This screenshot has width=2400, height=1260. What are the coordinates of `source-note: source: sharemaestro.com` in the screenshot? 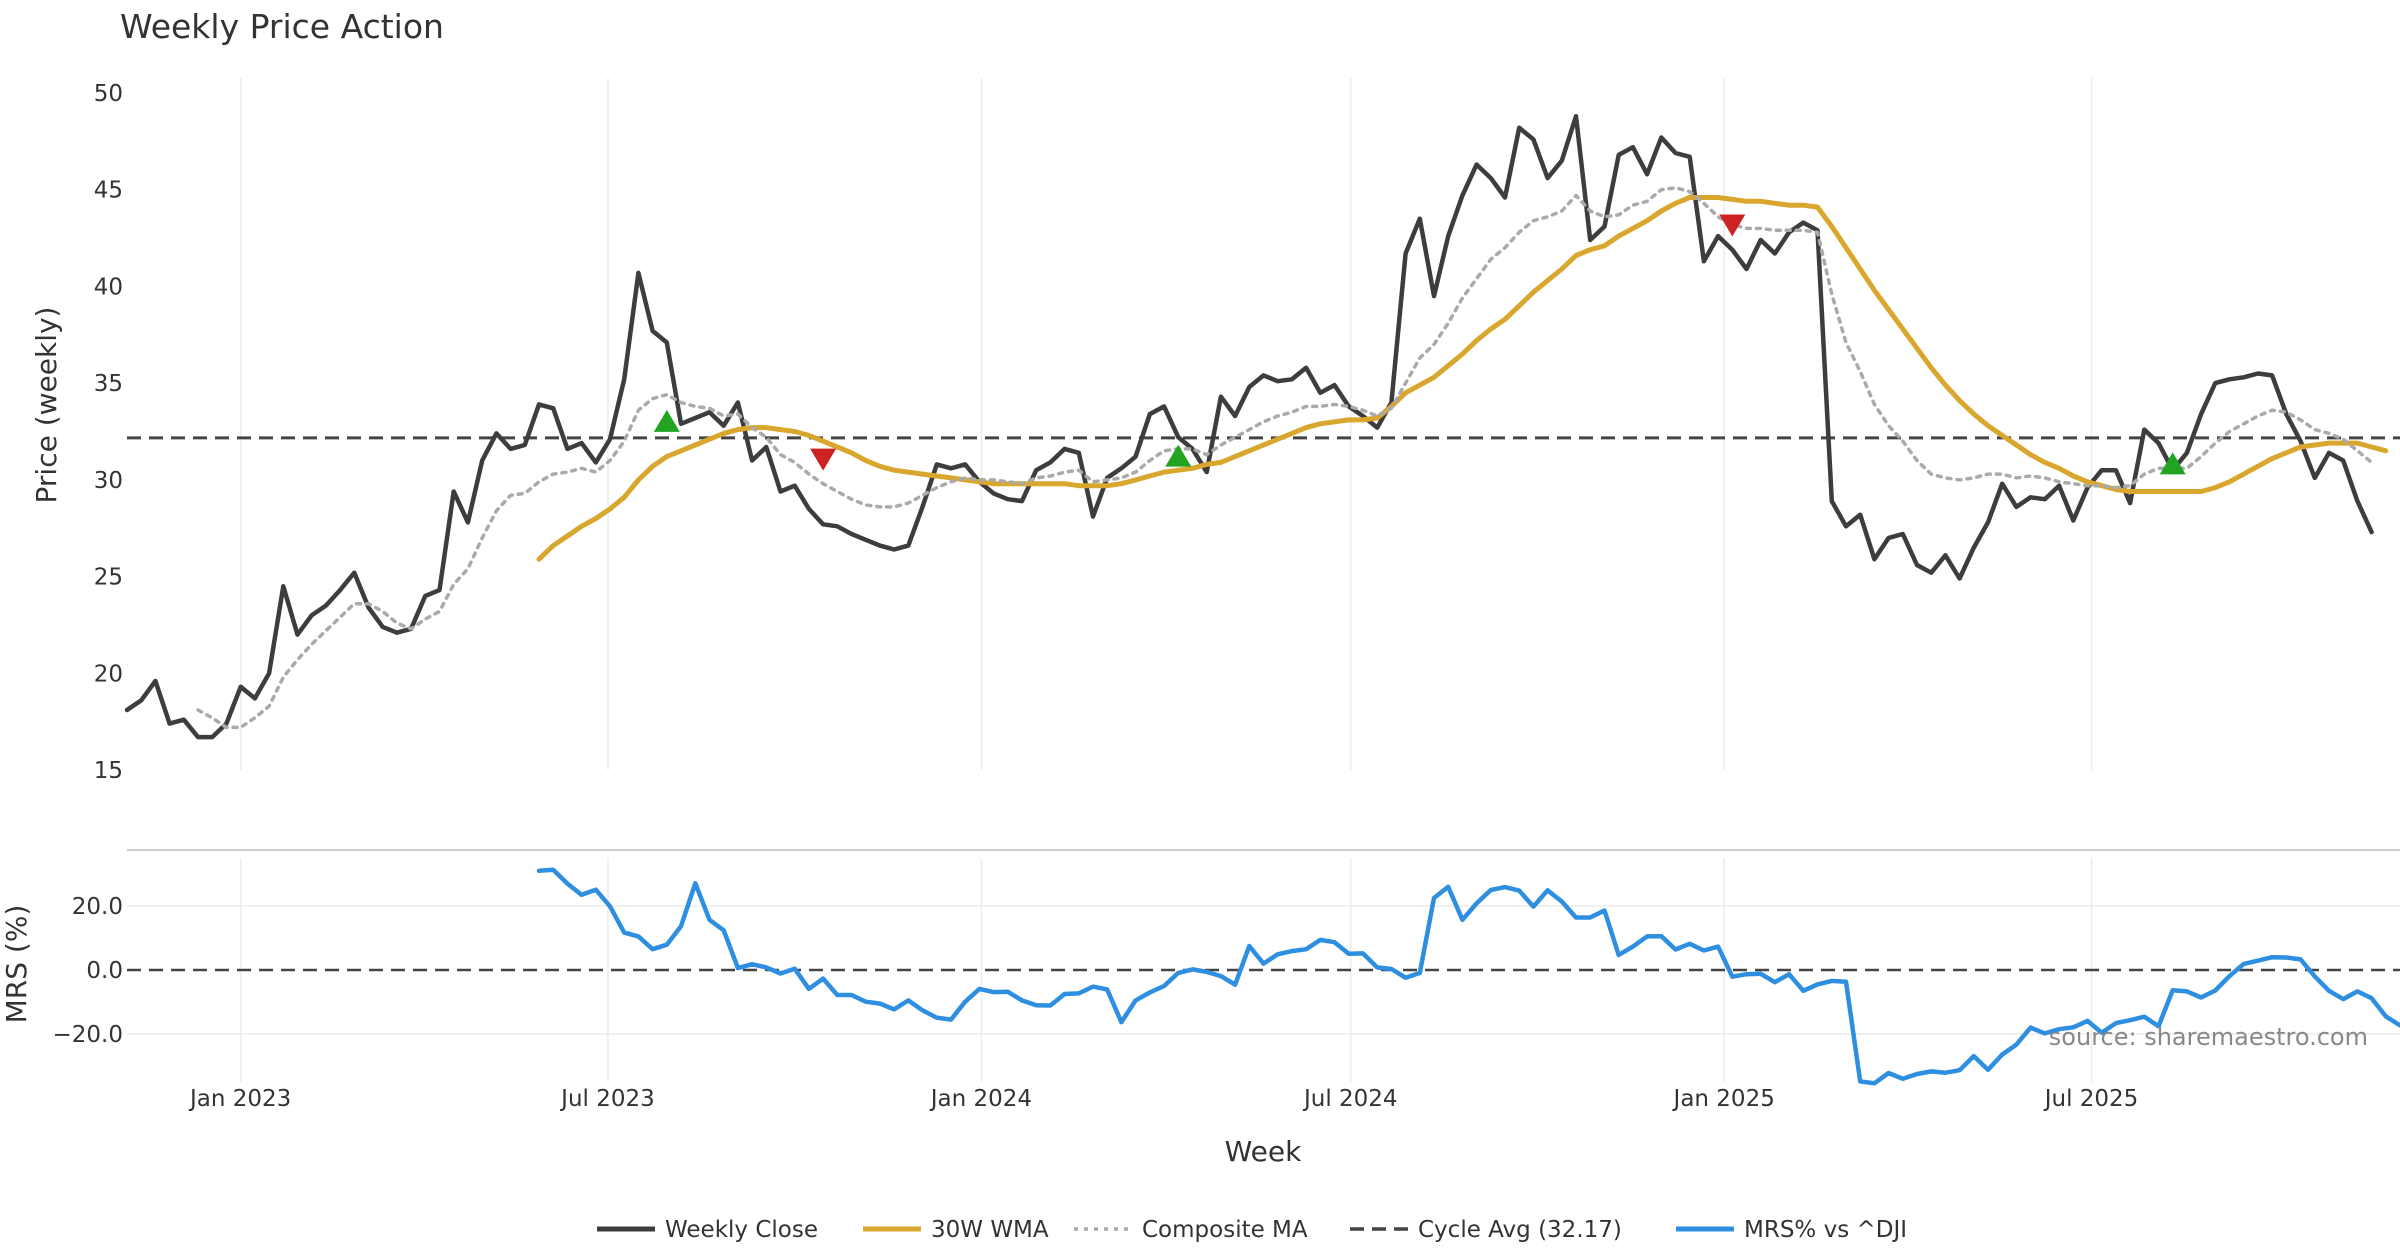 It's located at (2208, 1037).